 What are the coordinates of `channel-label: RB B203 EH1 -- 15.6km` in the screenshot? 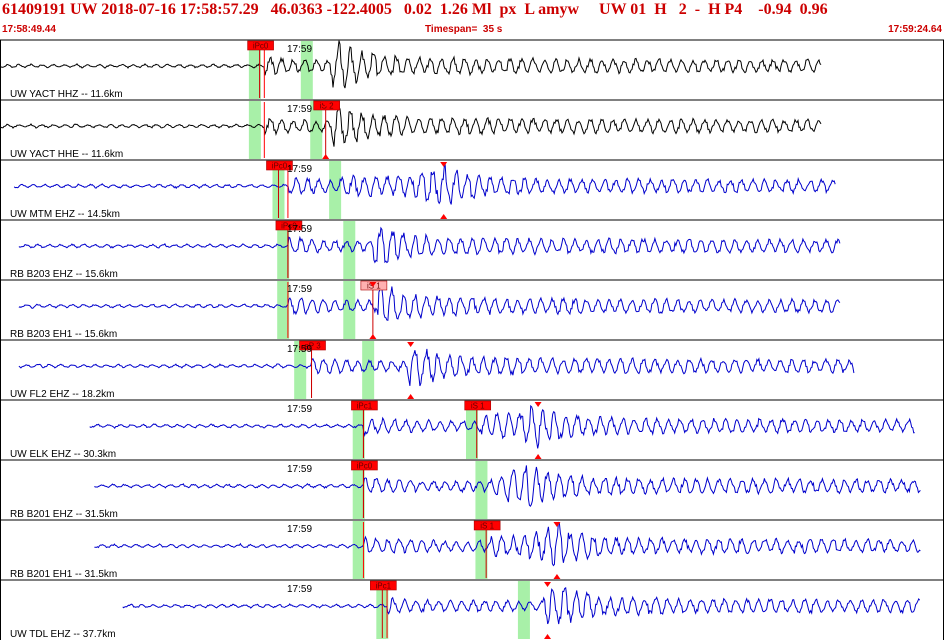 It's located at (63, 334).